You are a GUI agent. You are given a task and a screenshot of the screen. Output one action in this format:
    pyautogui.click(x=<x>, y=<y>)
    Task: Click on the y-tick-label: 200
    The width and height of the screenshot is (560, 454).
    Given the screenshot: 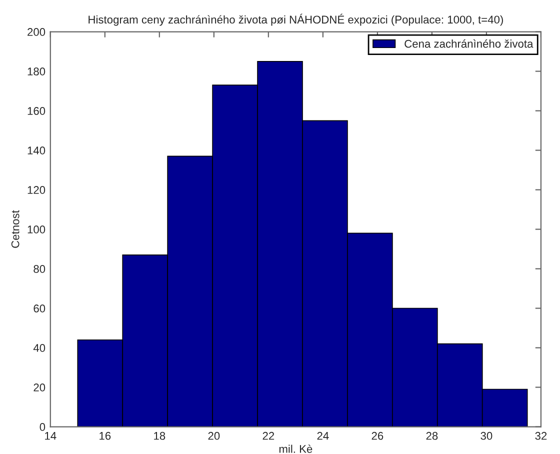 What is the action you would take?
    pyautogui.click(x=37, y=32)
    